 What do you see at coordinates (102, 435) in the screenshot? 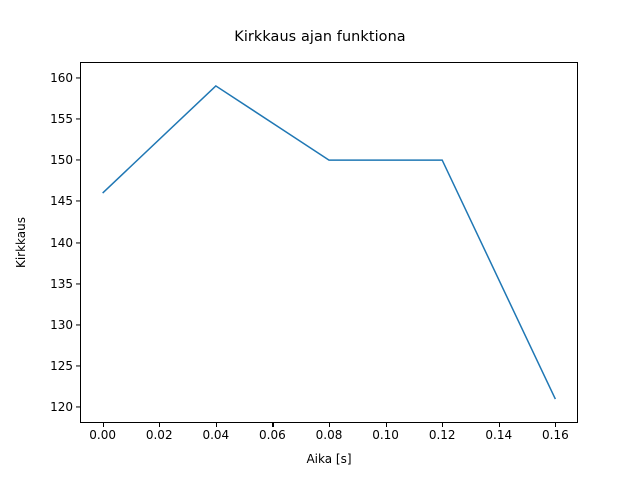
I see `x-tick-label: 0.00` at bounding box center [102, 435].